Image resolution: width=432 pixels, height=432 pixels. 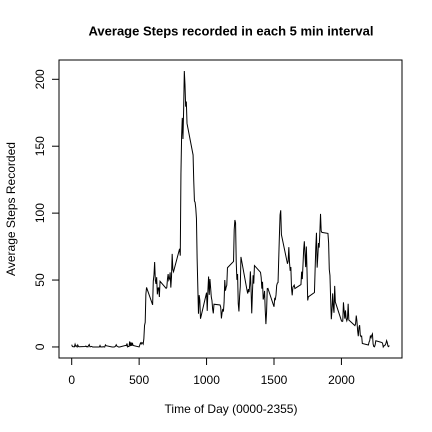 I want to click on y-tick-label: 0, so click(x=40, y=346).